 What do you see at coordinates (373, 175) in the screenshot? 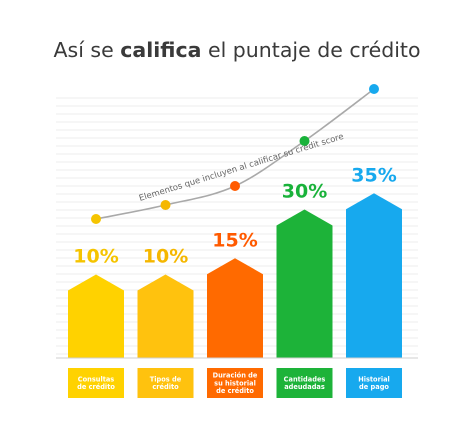
I see `value-label: 35%` at bounding box center [373, 175].